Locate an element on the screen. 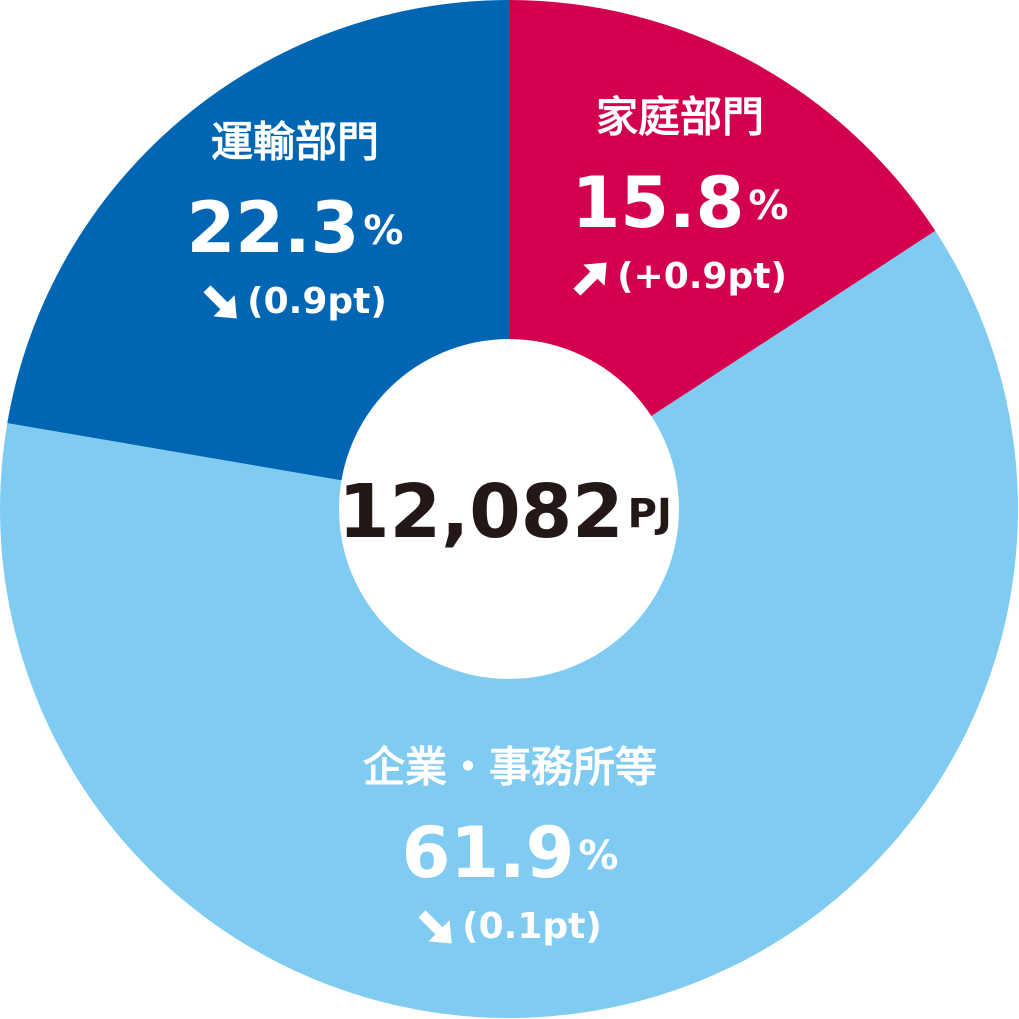  value-number: 61.9 is located at coordinates (488, 853).